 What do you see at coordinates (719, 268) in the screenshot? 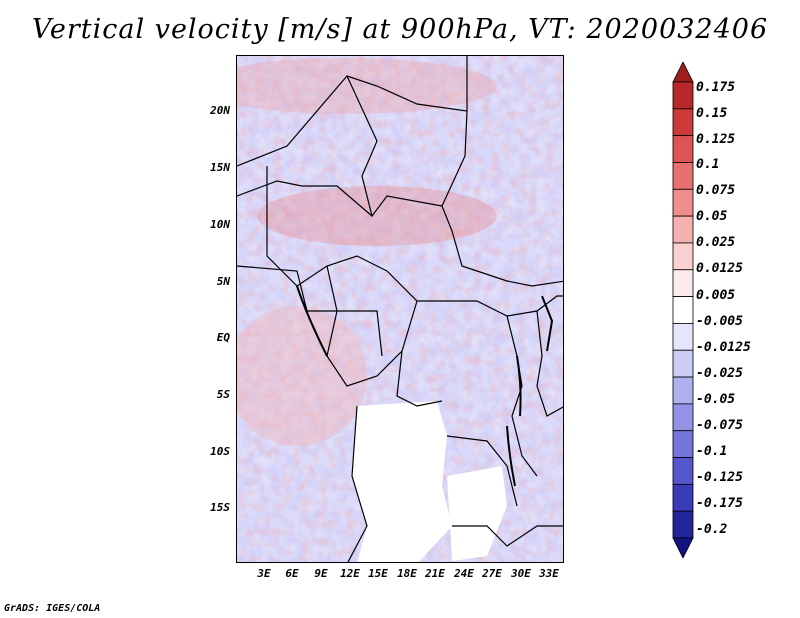
I see `colorbar-label: 0.0125` at bounding box center [719, 268].